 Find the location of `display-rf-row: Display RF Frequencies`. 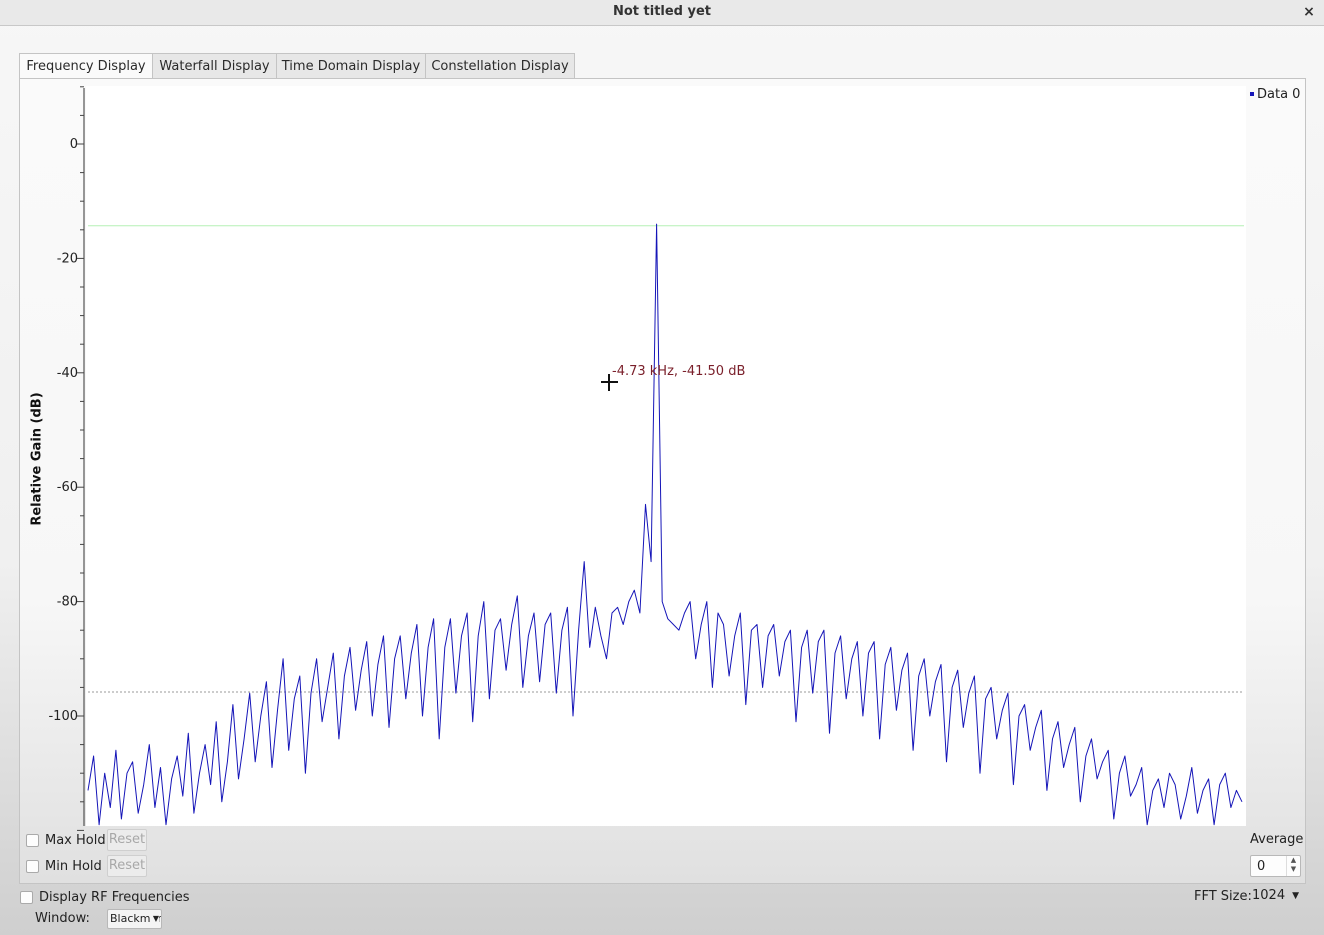

display-rf-row: Display RF Frequencies is located at coordinates (105, 897).